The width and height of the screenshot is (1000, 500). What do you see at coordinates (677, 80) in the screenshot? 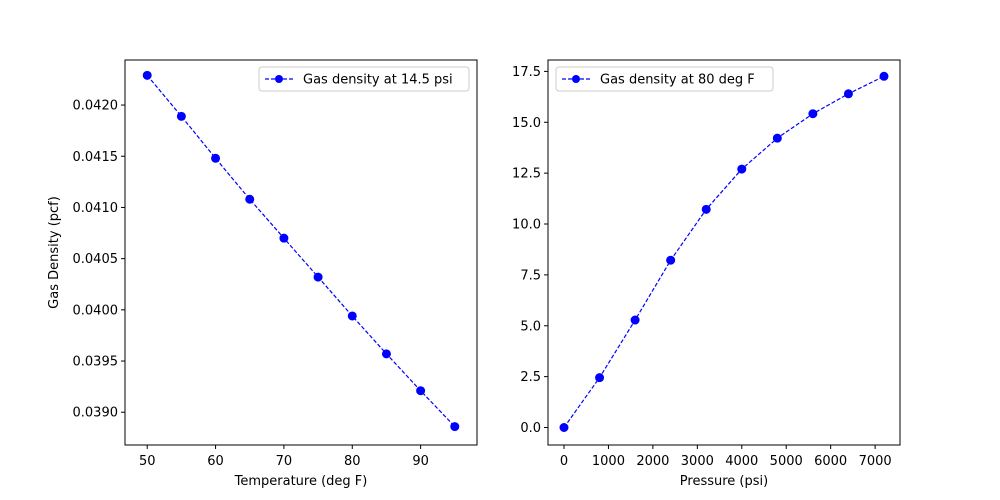
I see `legend-label: Gas density at 80 deg F` at bounding box center [677, 80].